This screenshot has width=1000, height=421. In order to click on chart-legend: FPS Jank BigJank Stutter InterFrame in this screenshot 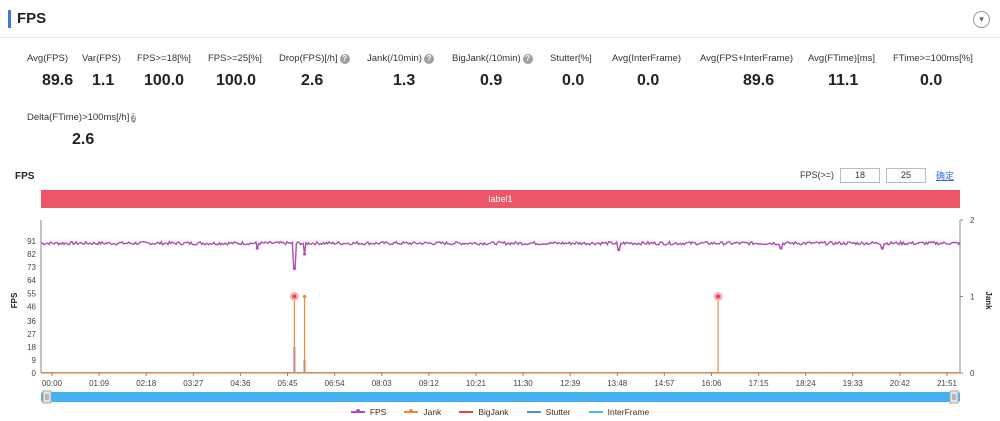, I will do `click(500, 412)`.